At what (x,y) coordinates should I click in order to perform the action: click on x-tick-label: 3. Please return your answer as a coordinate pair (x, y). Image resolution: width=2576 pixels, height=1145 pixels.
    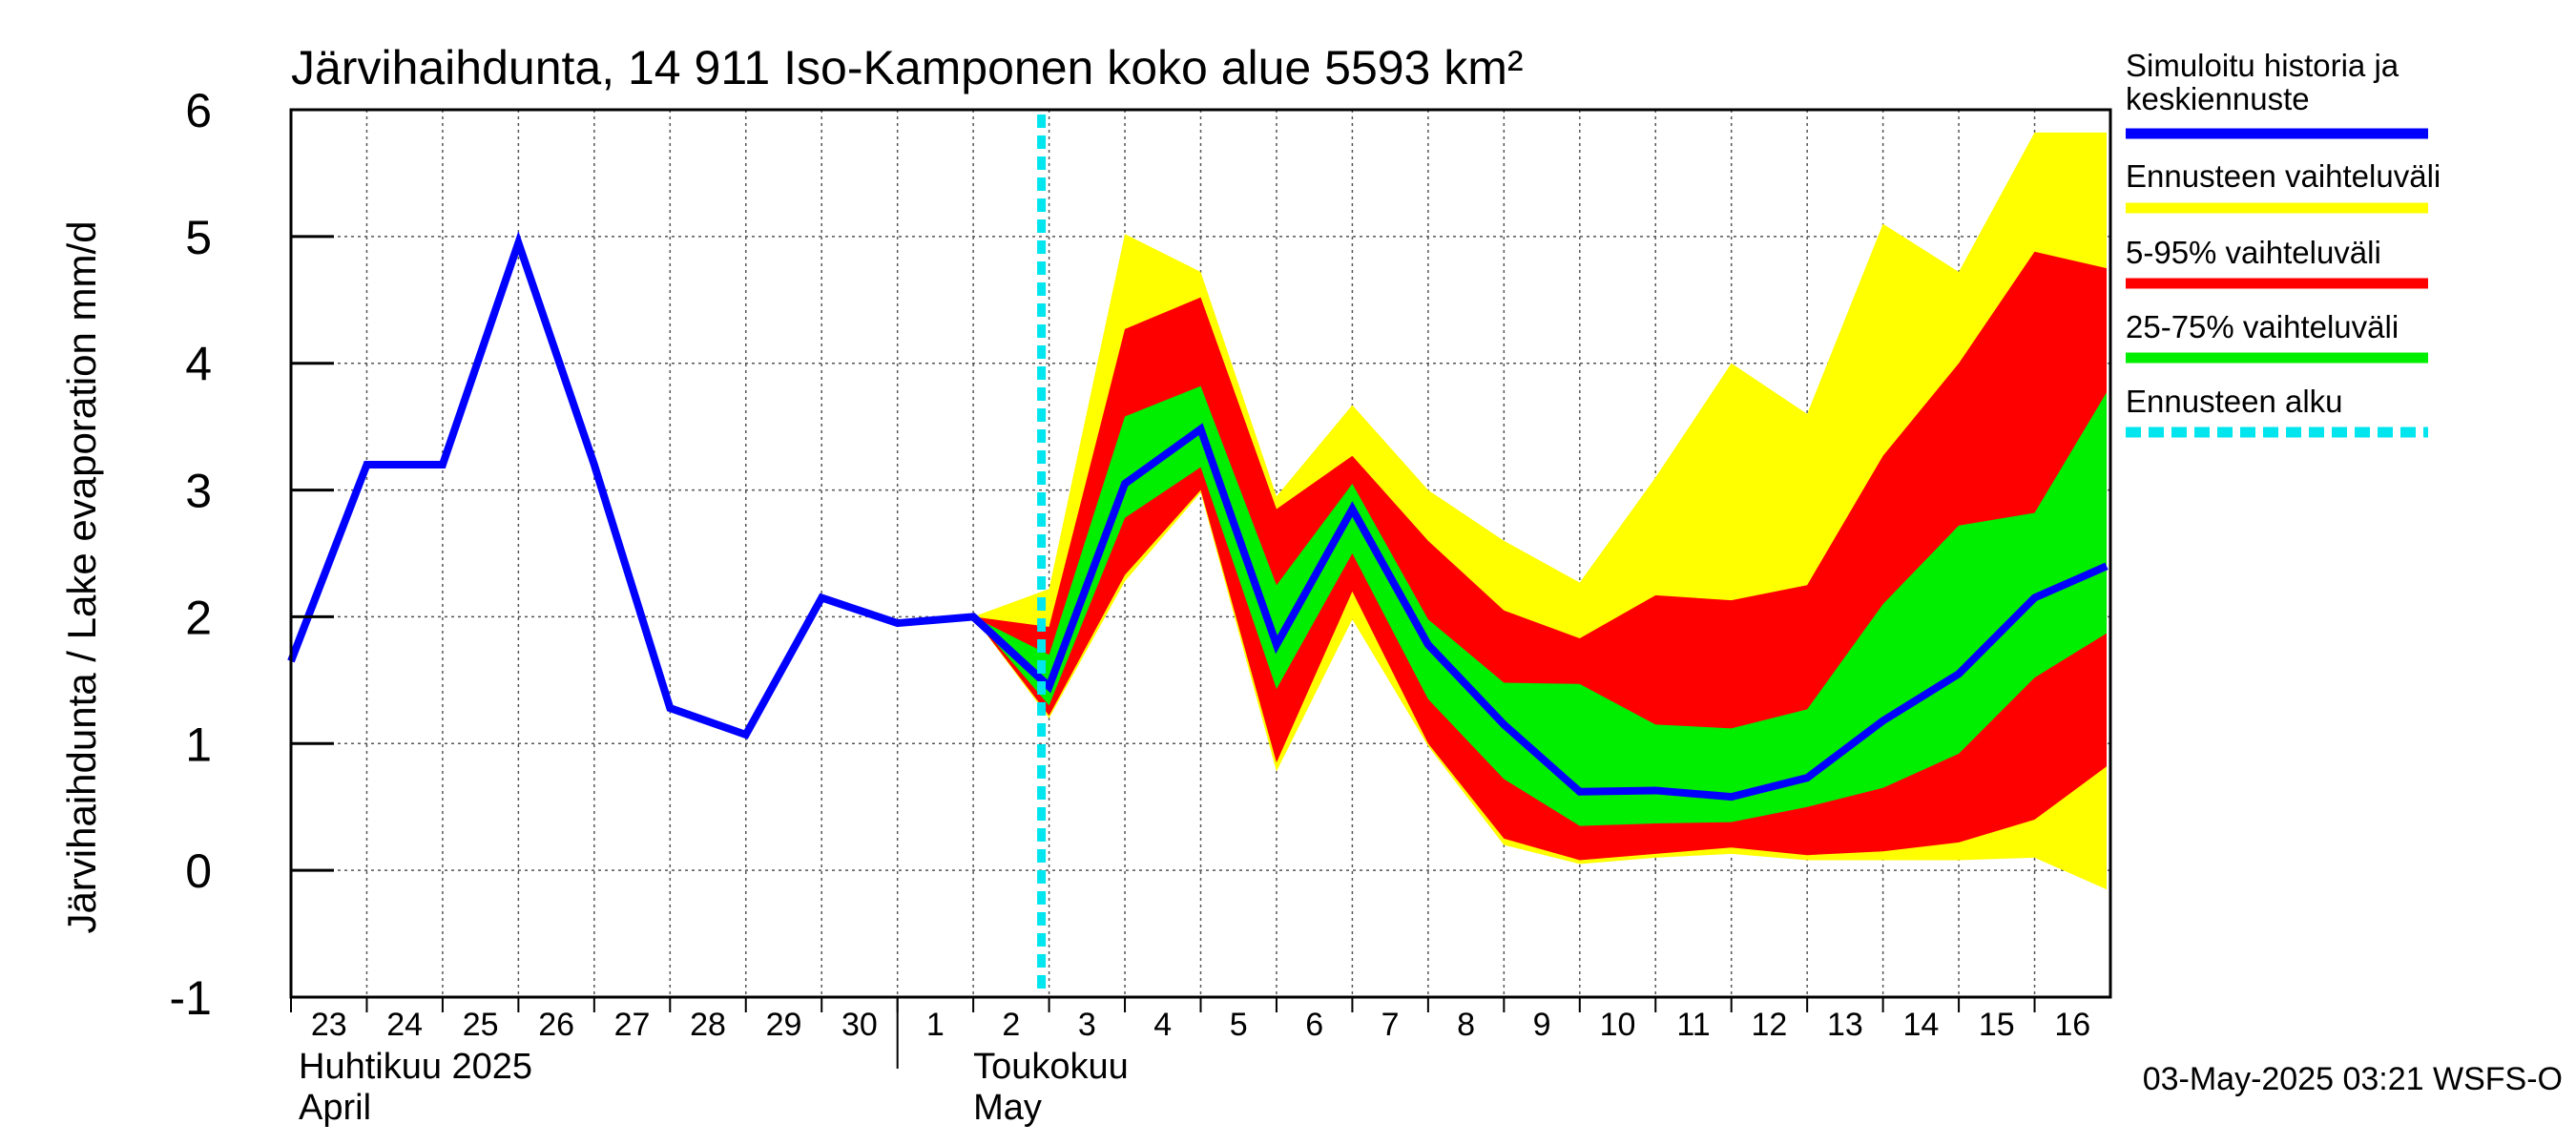
    Looking at the image, I should click on (1087, 1025).